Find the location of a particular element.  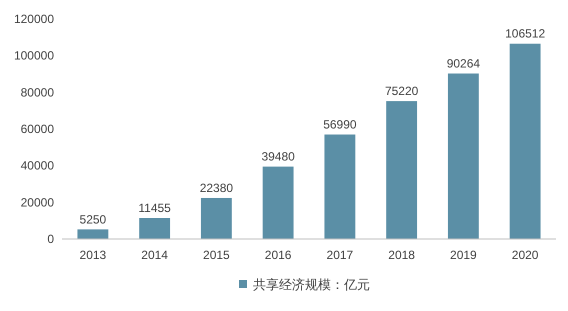

y-tick-label: 40000 is located at coordinates (37, 165).